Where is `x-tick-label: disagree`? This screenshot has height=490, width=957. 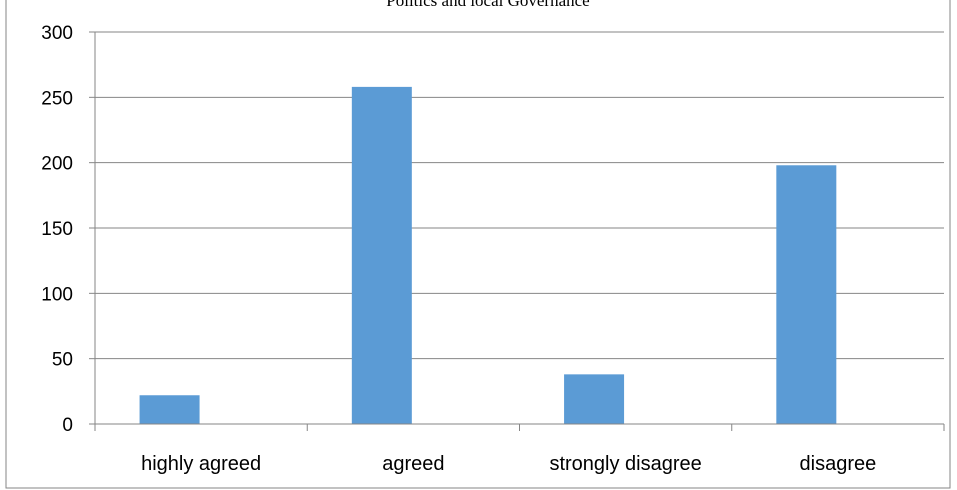 x-tick-label: disagree is located at coordinates (838, 464).